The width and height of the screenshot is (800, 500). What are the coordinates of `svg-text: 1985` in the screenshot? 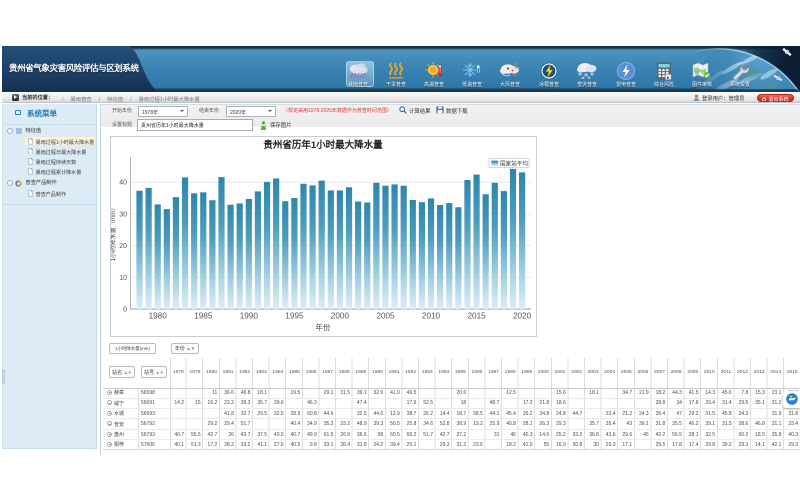 It's located at (203, 316).